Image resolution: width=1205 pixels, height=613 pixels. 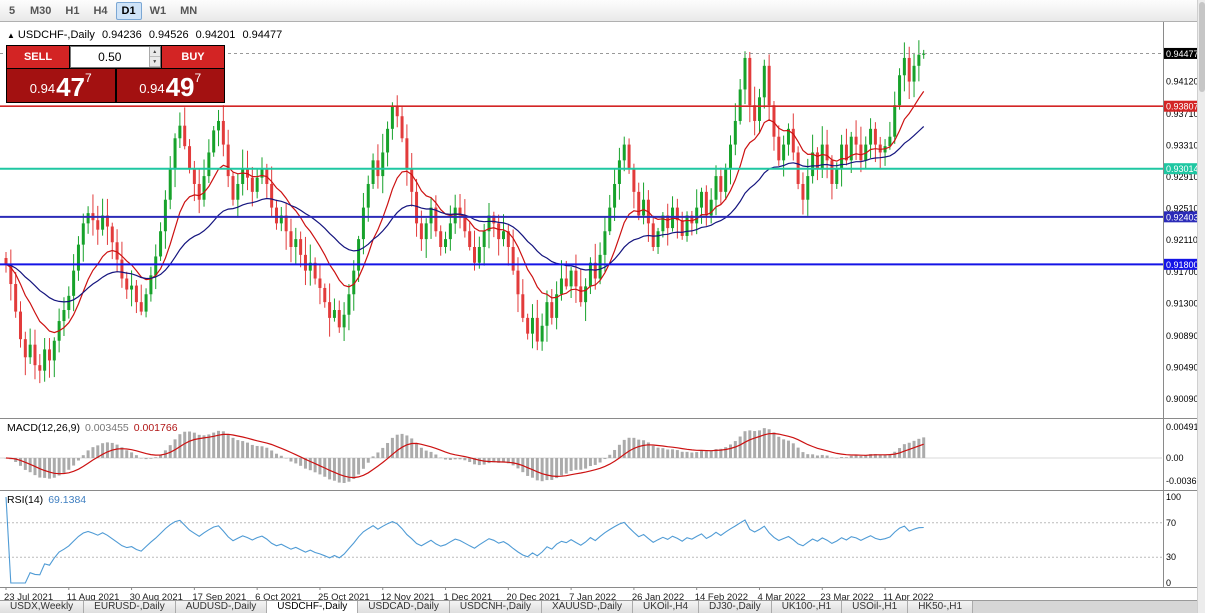 I want to click on chart-tab-usdcnh-daily: USDCNH-,Daily, so click(x=495, y=607).